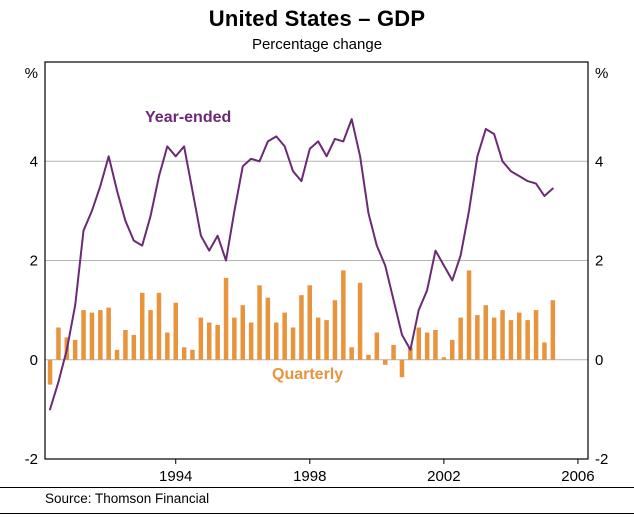  What do you see at coordinates (34, 360) in the screenshot?
I see `y-axis-label-left: 0` at bounding box center [34, 360].